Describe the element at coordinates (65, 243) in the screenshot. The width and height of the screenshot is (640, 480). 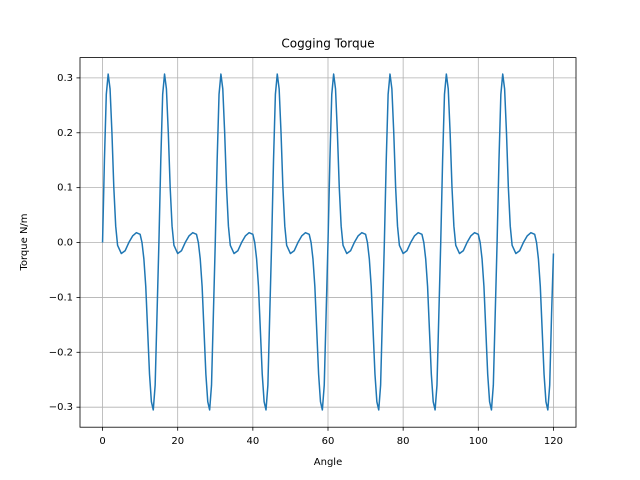
I see `y-tick-label: 0.0` at that location.